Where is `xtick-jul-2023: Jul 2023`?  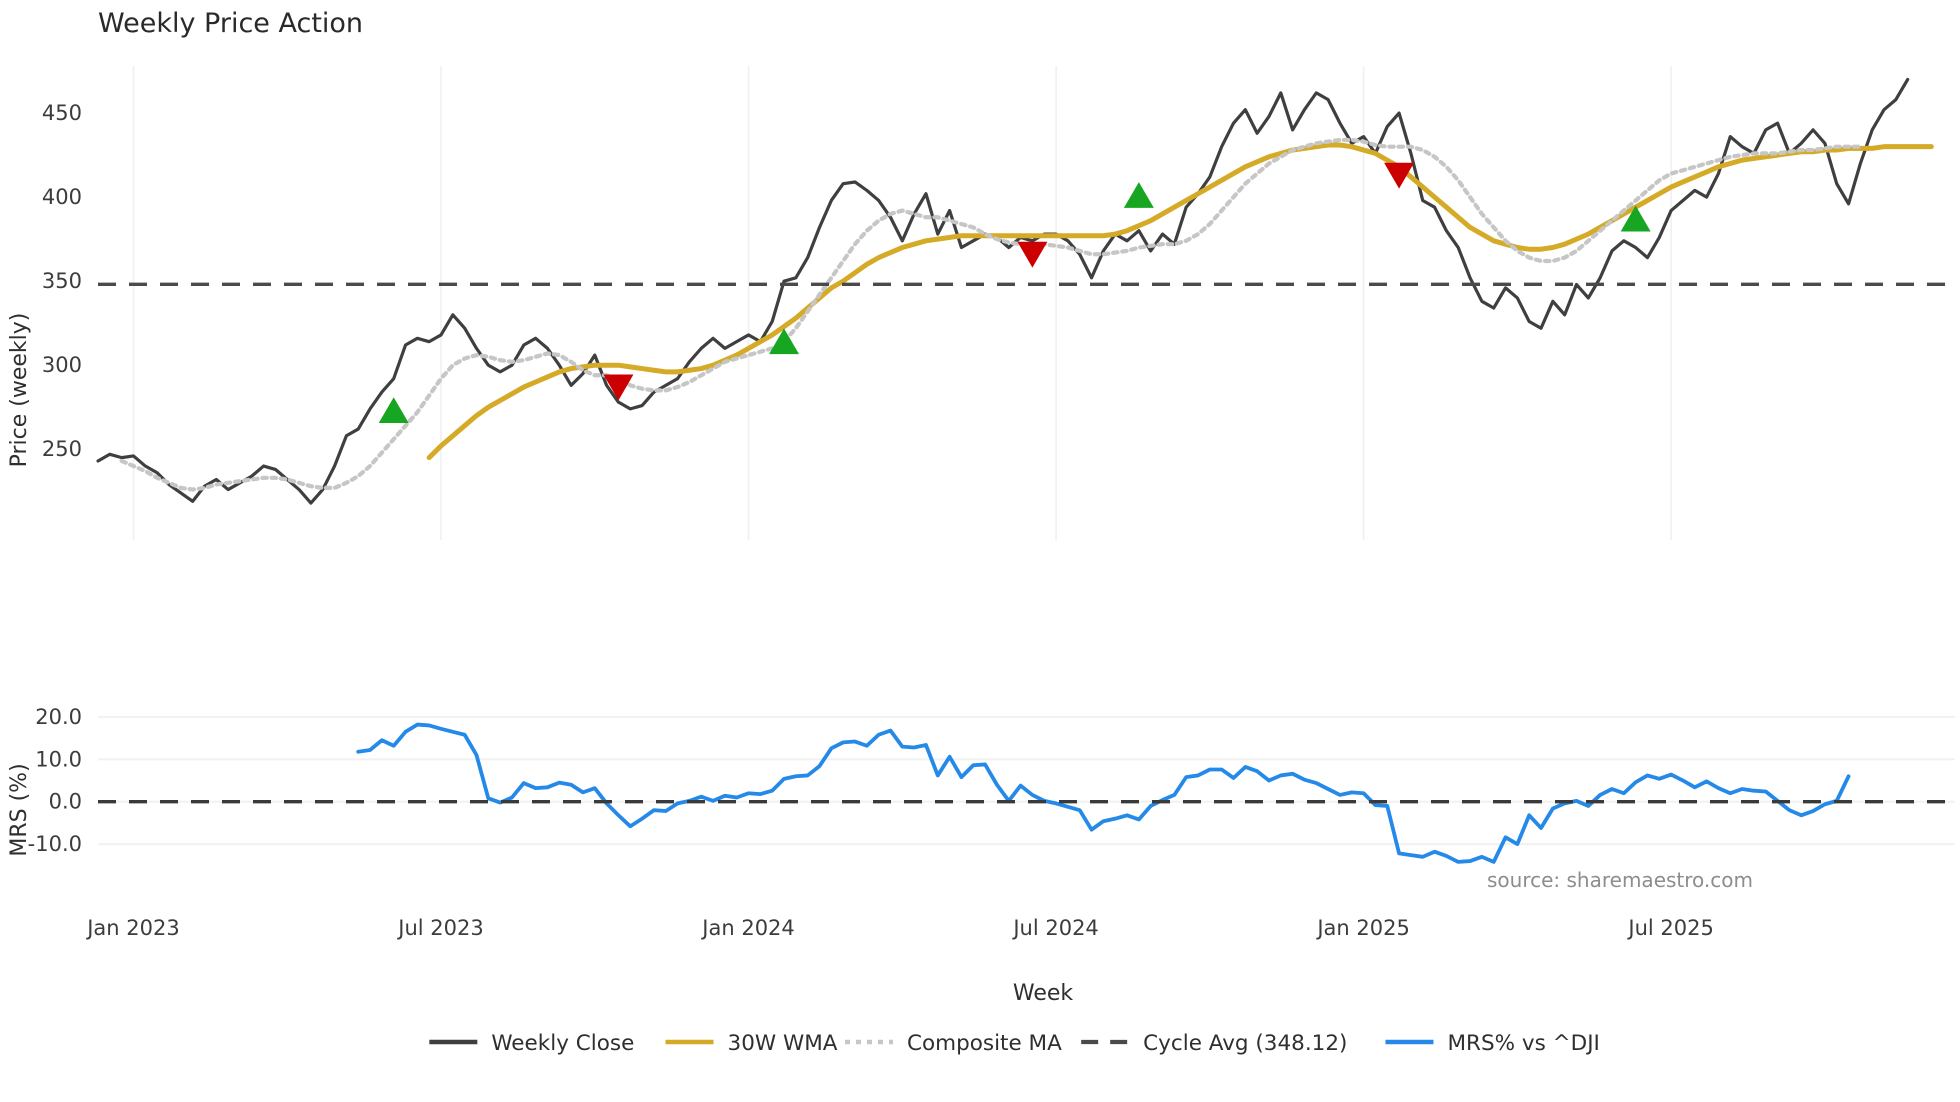
xtick-jul-2023: Jul 2023 is located at coordinates (439, 928).